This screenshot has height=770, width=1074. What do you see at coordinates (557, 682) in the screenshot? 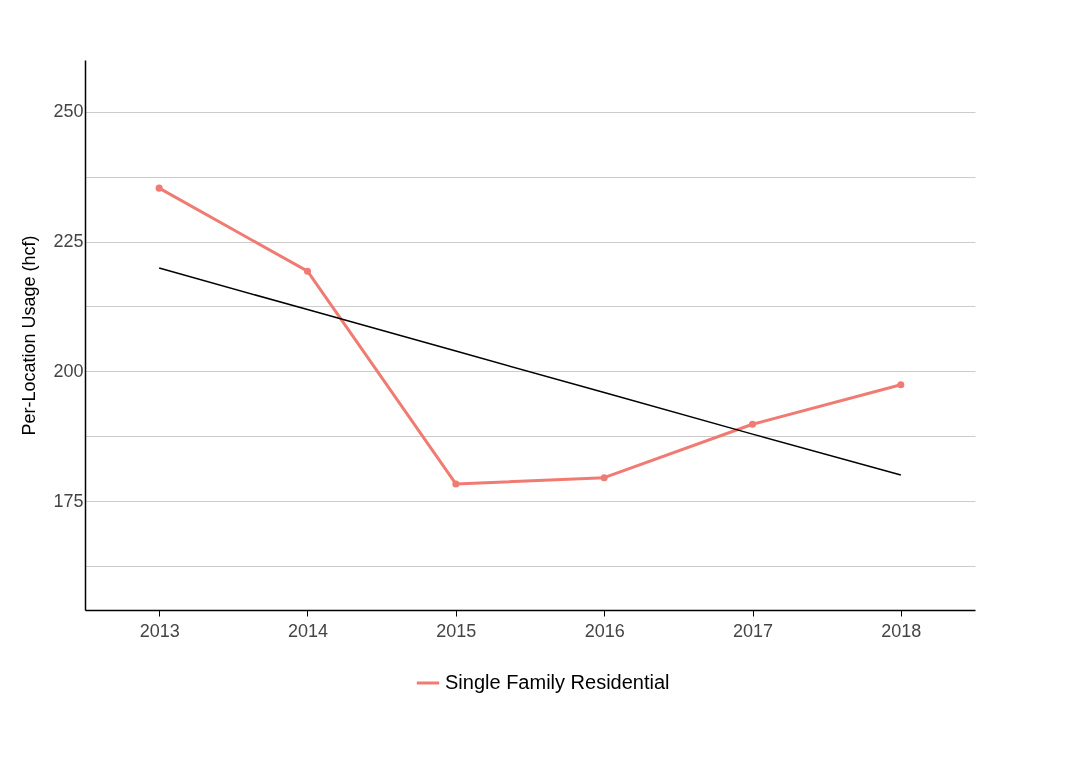
I see `legend-label: Single Family Residential` at bounding box center [557, 682].